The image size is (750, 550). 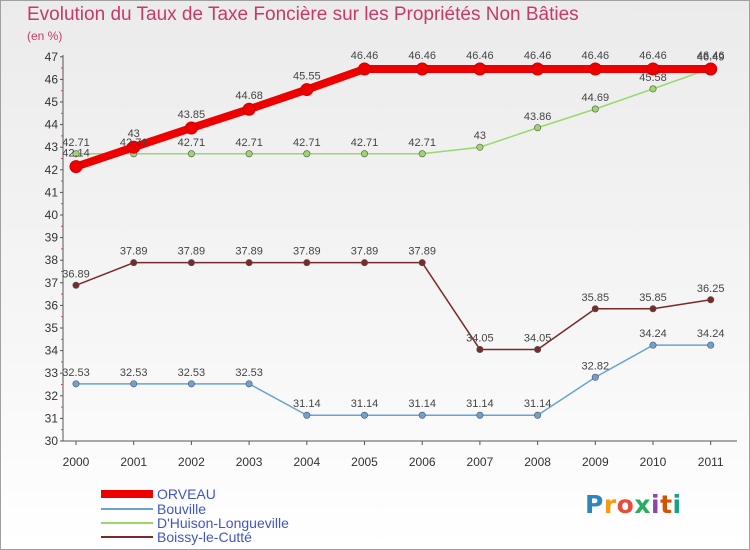 What do you see at coordinates (480, 338) in the screenshot?
I see `data-label: 34.05` at bounding box center [480, 338].